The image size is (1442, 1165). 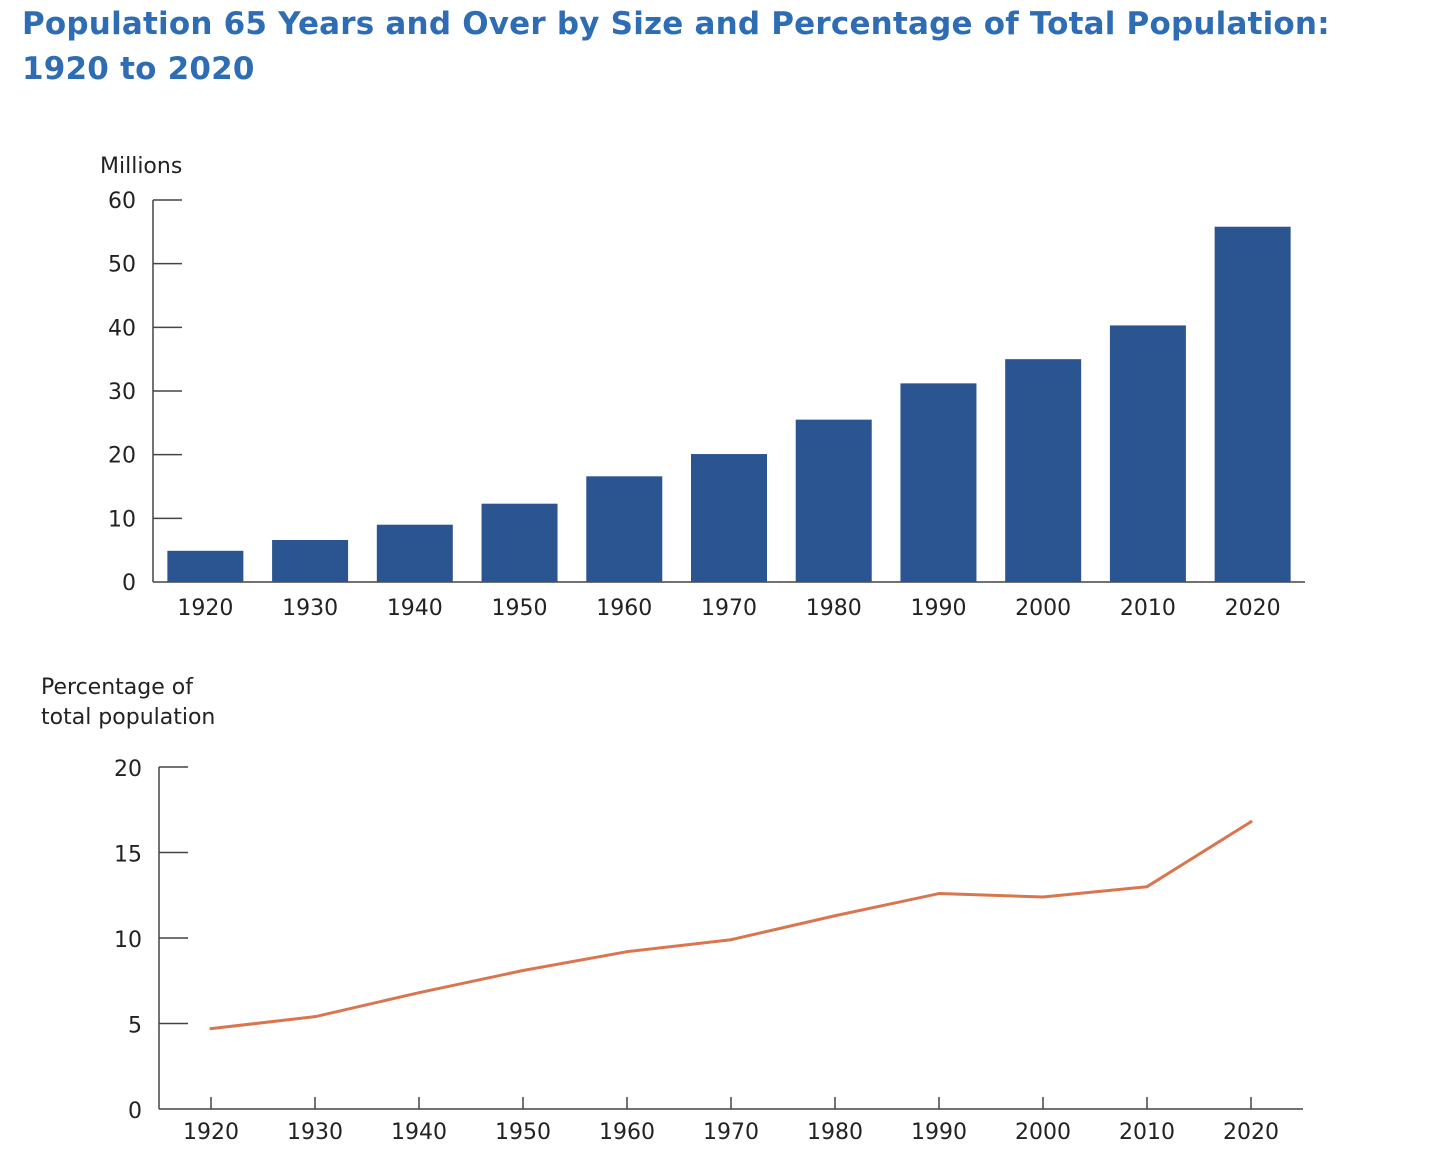 I want to click on bar-x-tick-label: 1940, so click(x=415, y=608).